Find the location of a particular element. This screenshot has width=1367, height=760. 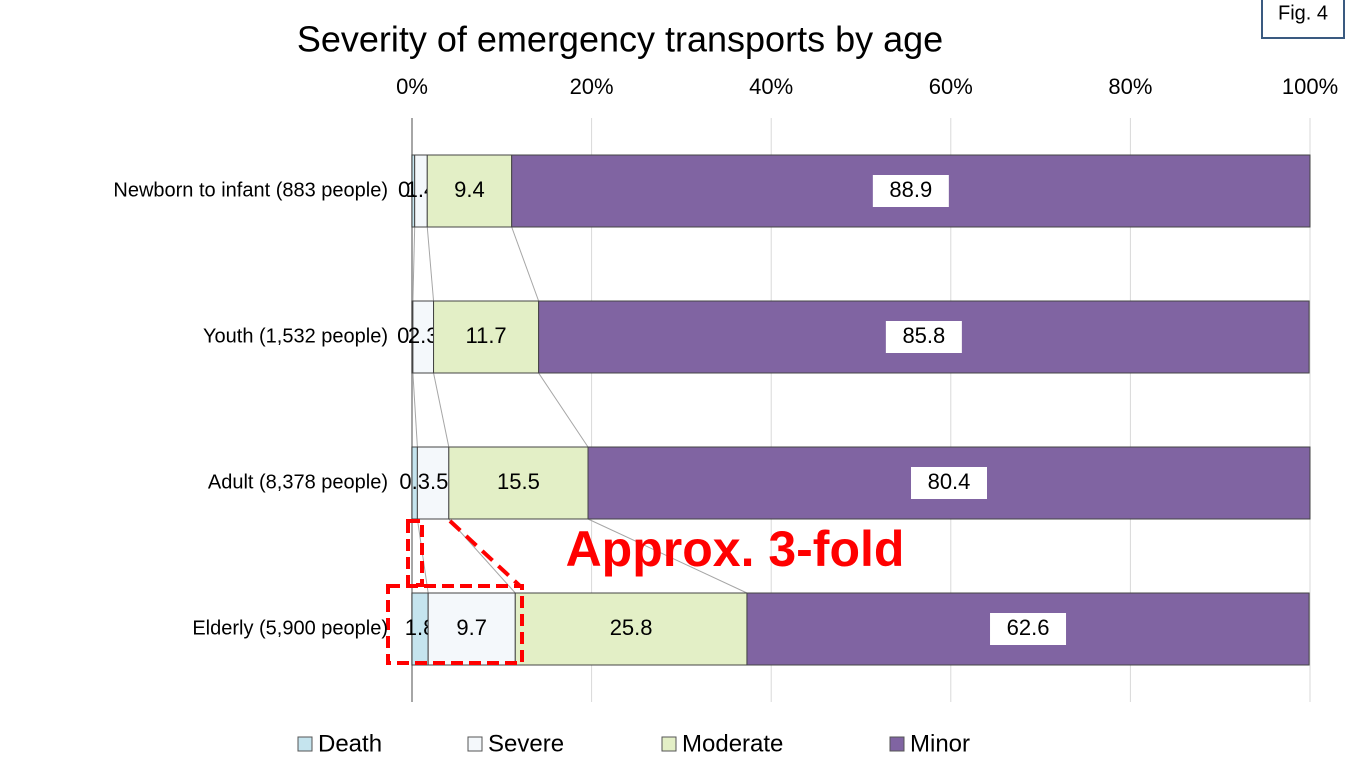

value-label: 3.5 is located at coordinates (433, 481).